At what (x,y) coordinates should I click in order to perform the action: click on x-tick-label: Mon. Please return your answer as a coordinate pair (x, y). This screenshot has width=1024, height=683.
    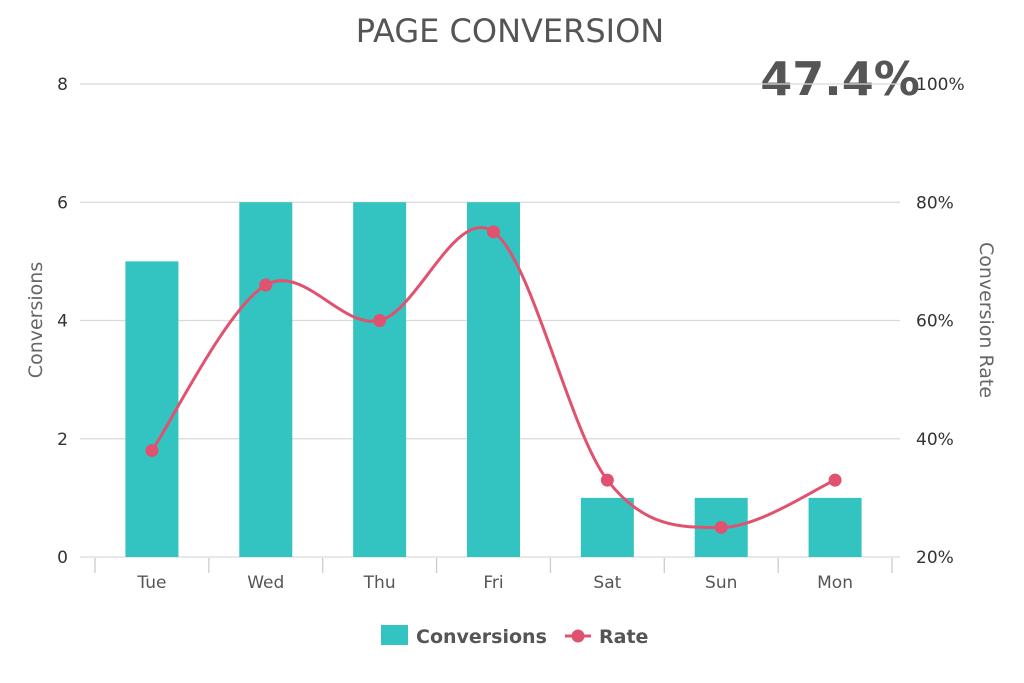
    Looking at the image, I should click on (835, 583).